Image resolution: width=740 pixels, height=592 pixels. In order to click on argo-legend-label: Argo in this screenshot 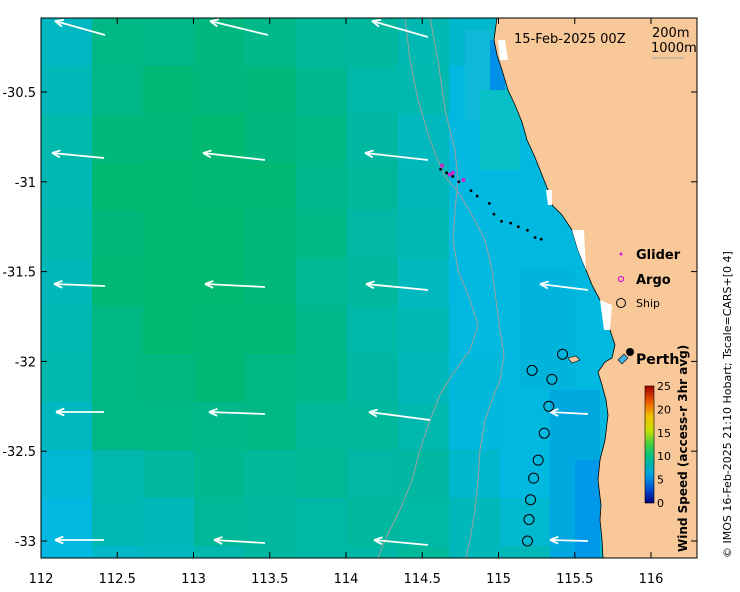, I will do `click(653, 280)`.